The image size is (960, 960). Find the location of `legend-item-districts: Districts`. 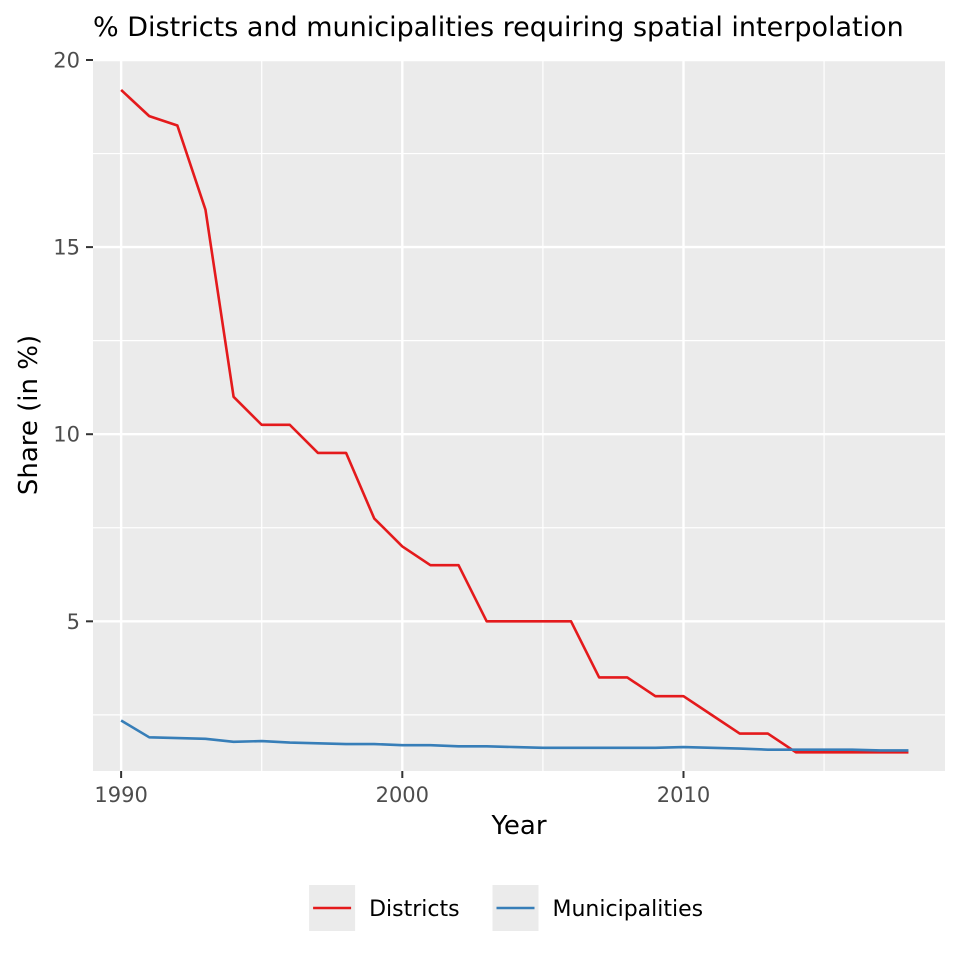

legend-item-districts: Districts is located at coordinates (384, 908).